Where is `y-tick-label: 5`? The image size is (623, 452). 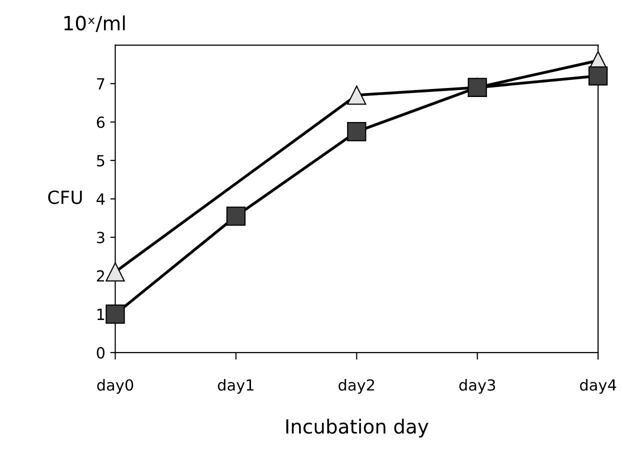
y-tick-label: 5 is located at coordinates (100, 160).